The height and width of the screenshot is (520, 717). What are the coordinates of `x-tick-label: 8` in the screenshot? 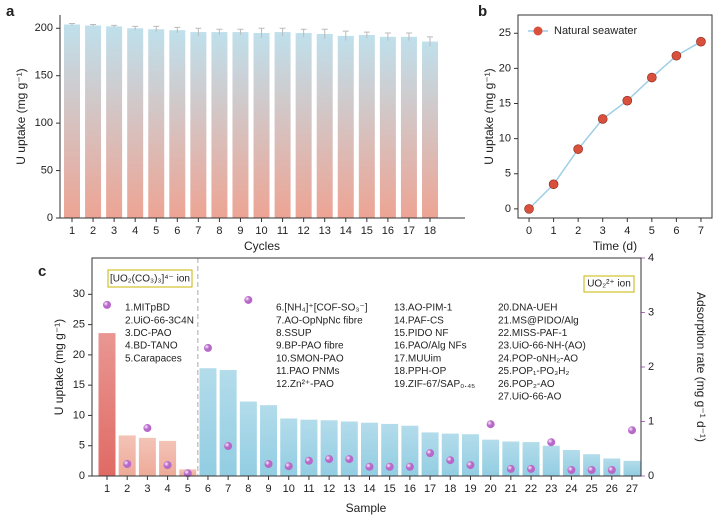 It's located at (219, 231).